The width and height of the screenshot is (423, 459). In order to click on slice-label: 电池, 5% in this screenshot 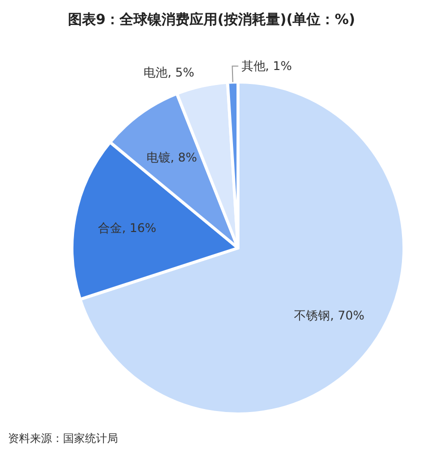, I will do `click(169, 72)`.